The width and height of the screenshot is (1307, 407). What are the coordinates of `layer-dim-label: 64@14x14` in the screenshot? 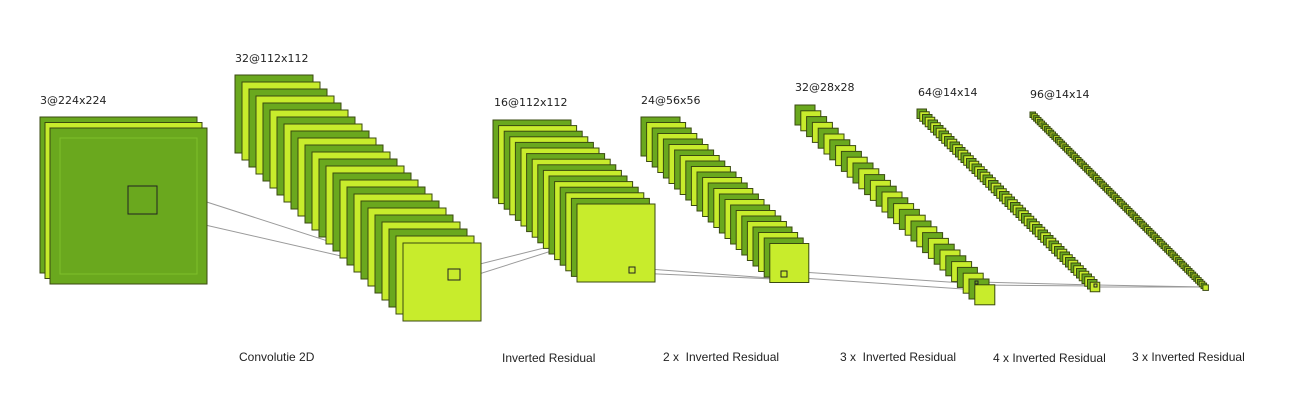 It's located at (948, 92).